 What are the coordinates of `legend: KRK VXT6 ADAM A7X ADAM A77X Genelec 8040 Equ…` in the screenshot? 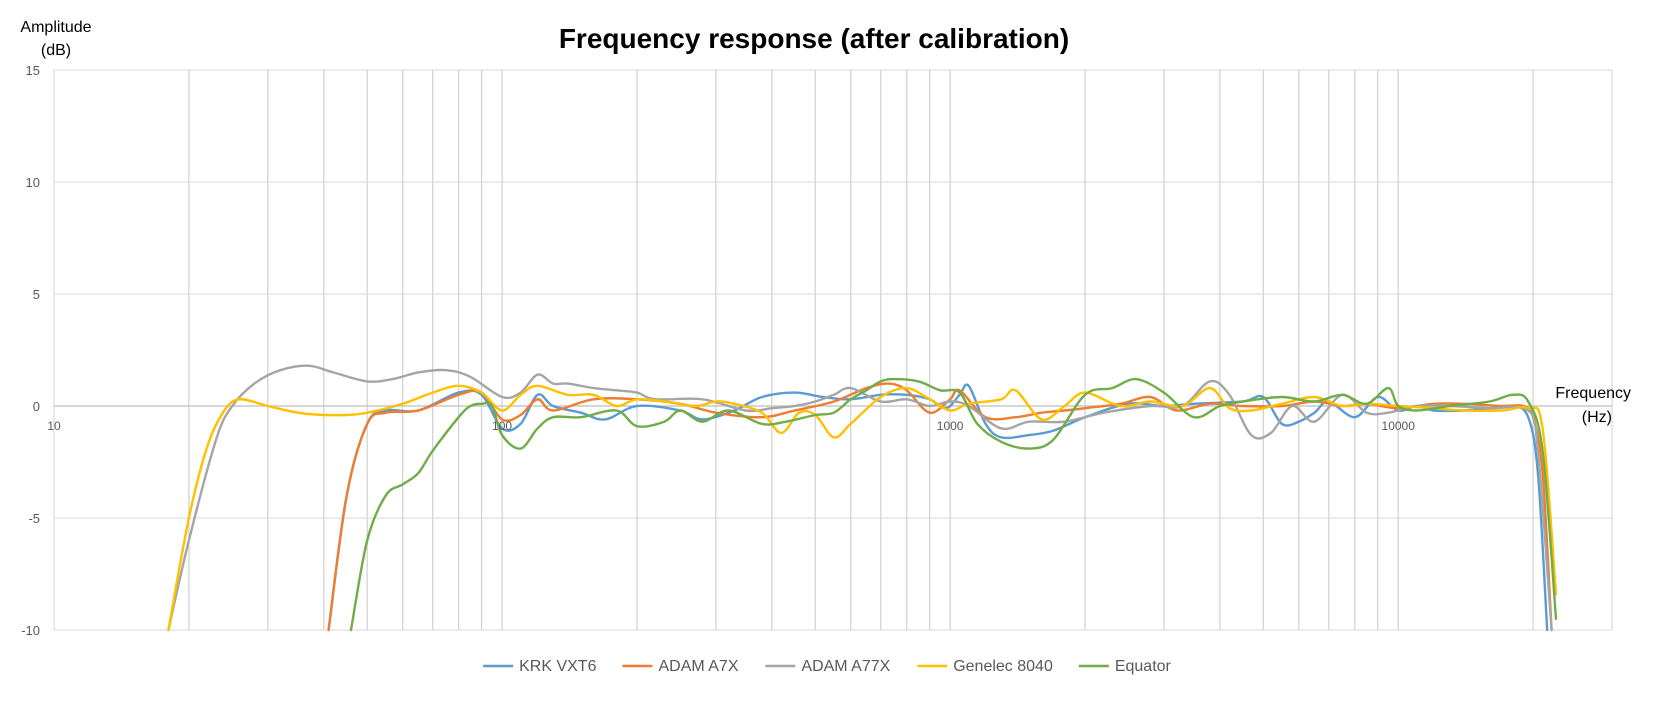 It's located at (827, 666).